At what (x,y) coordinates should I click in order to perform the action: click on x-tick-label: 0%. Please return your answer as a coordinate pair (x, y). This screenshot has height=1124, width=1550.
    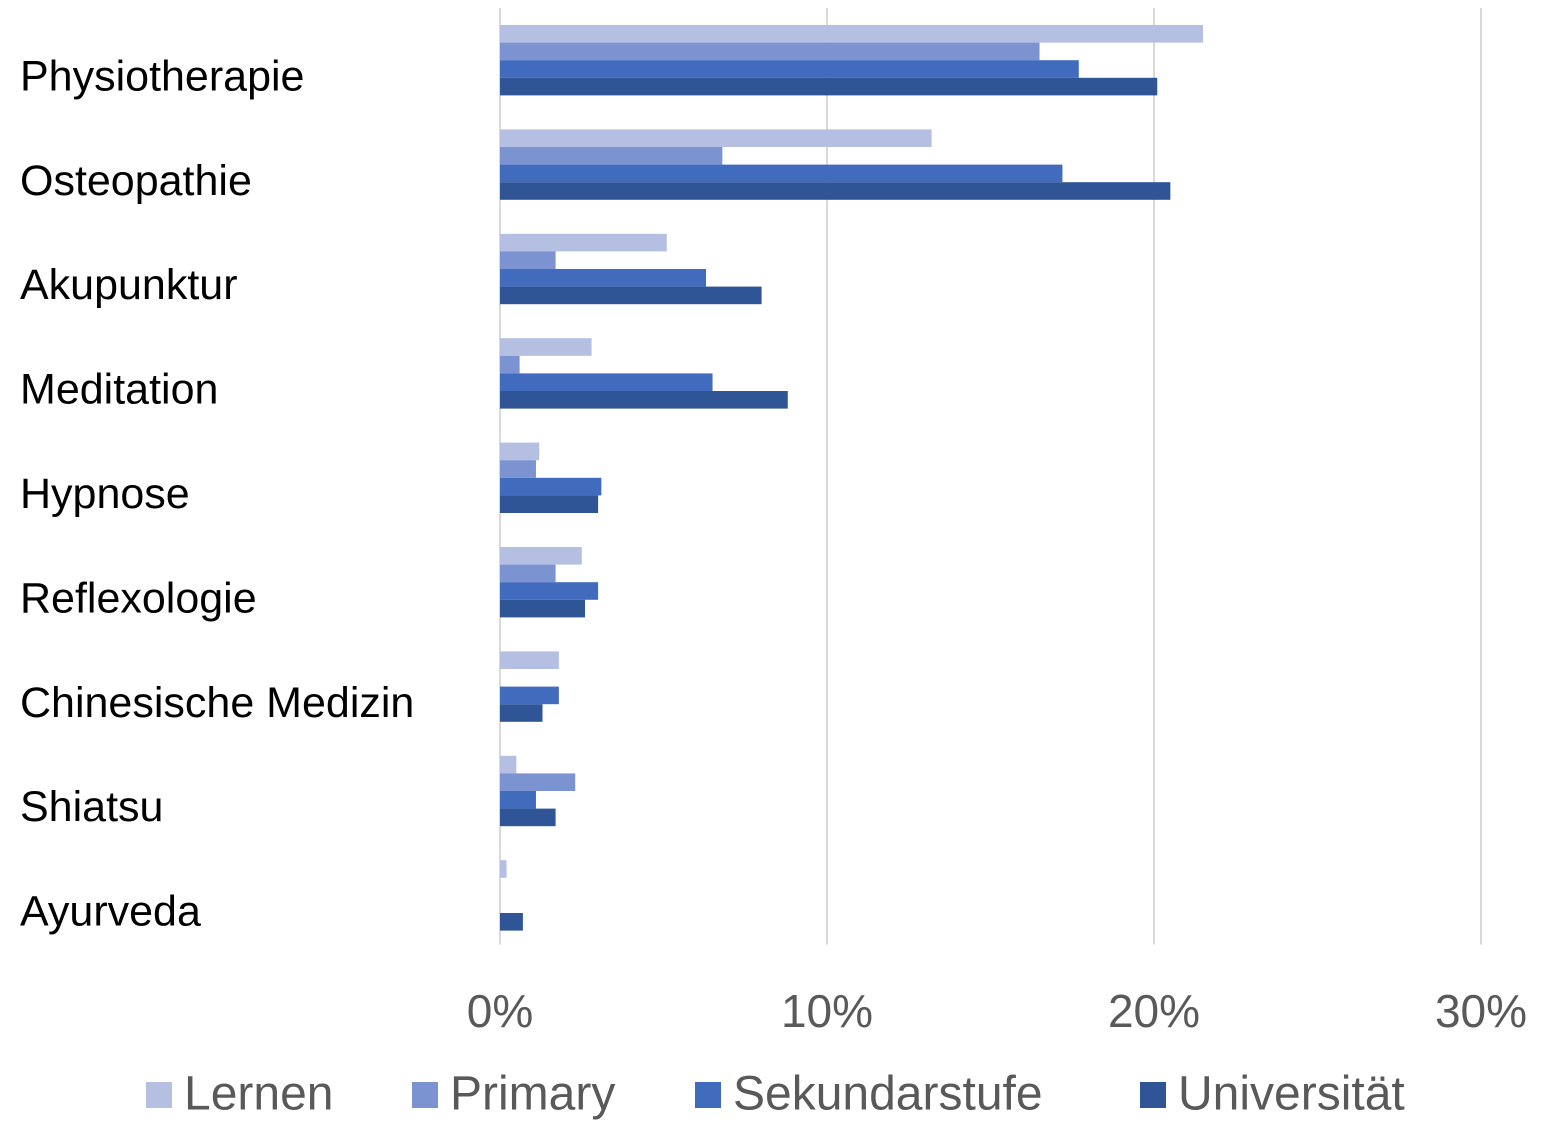
    Looking at the image, I should click on (500, 1011).